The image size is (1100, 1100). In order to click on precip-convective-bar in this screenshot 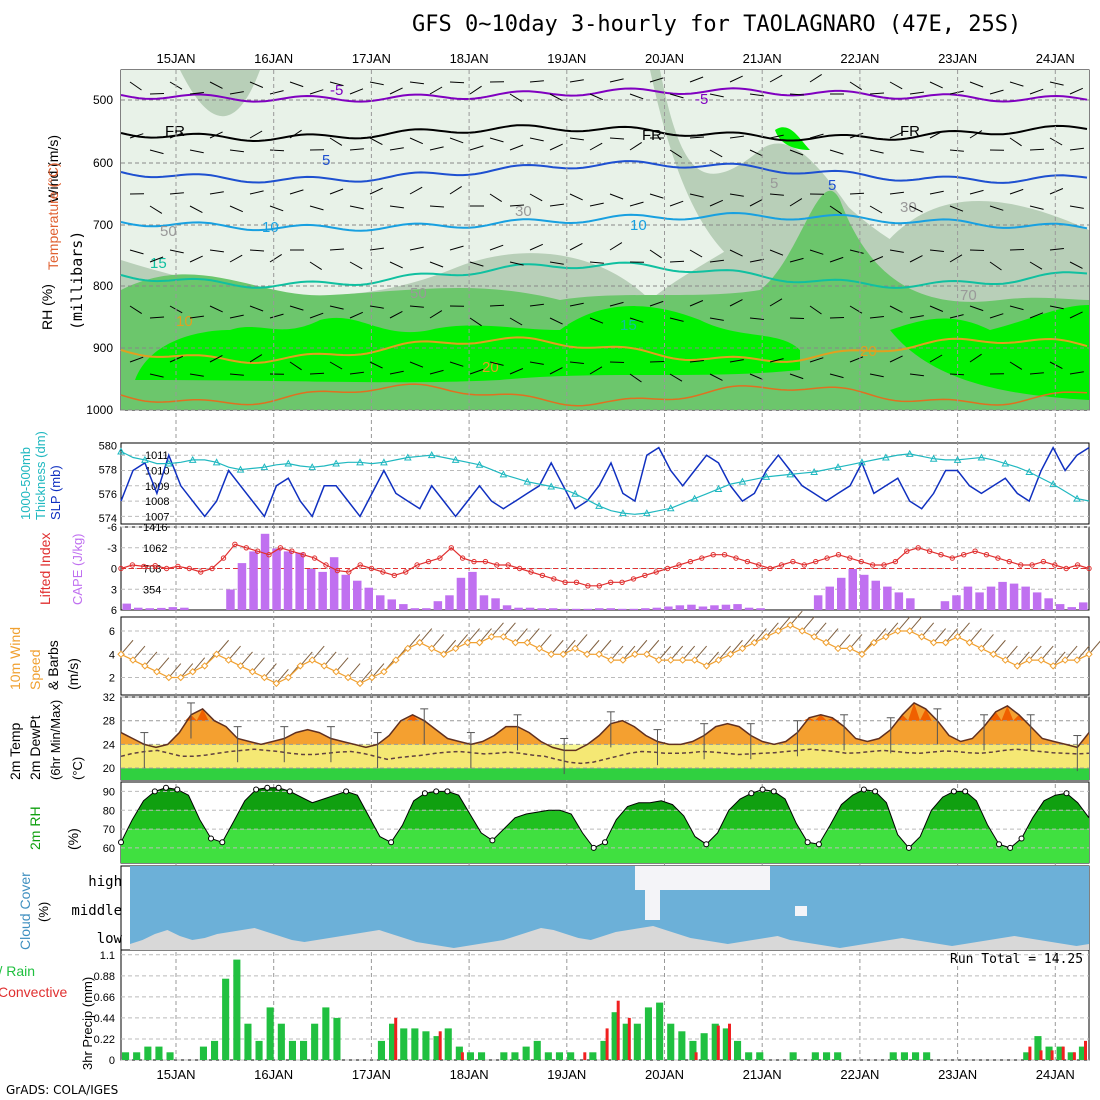, I will do `click(585, 1056)`.